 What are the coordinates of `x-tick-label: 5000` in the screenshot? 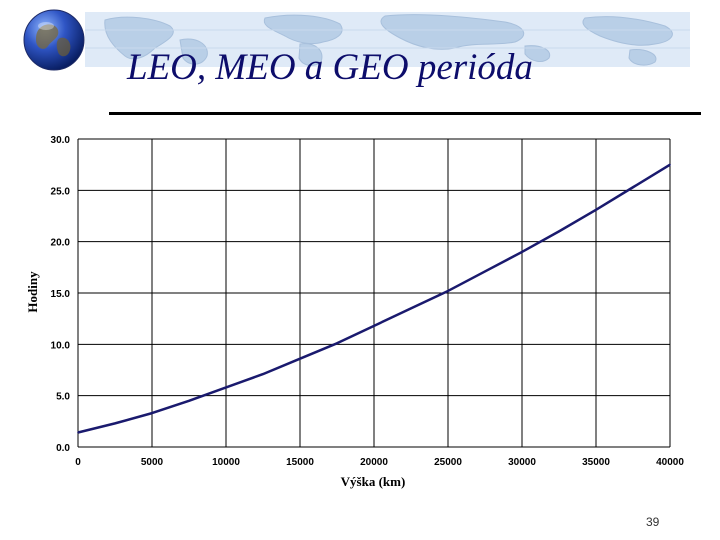 It's located at (152, 462).